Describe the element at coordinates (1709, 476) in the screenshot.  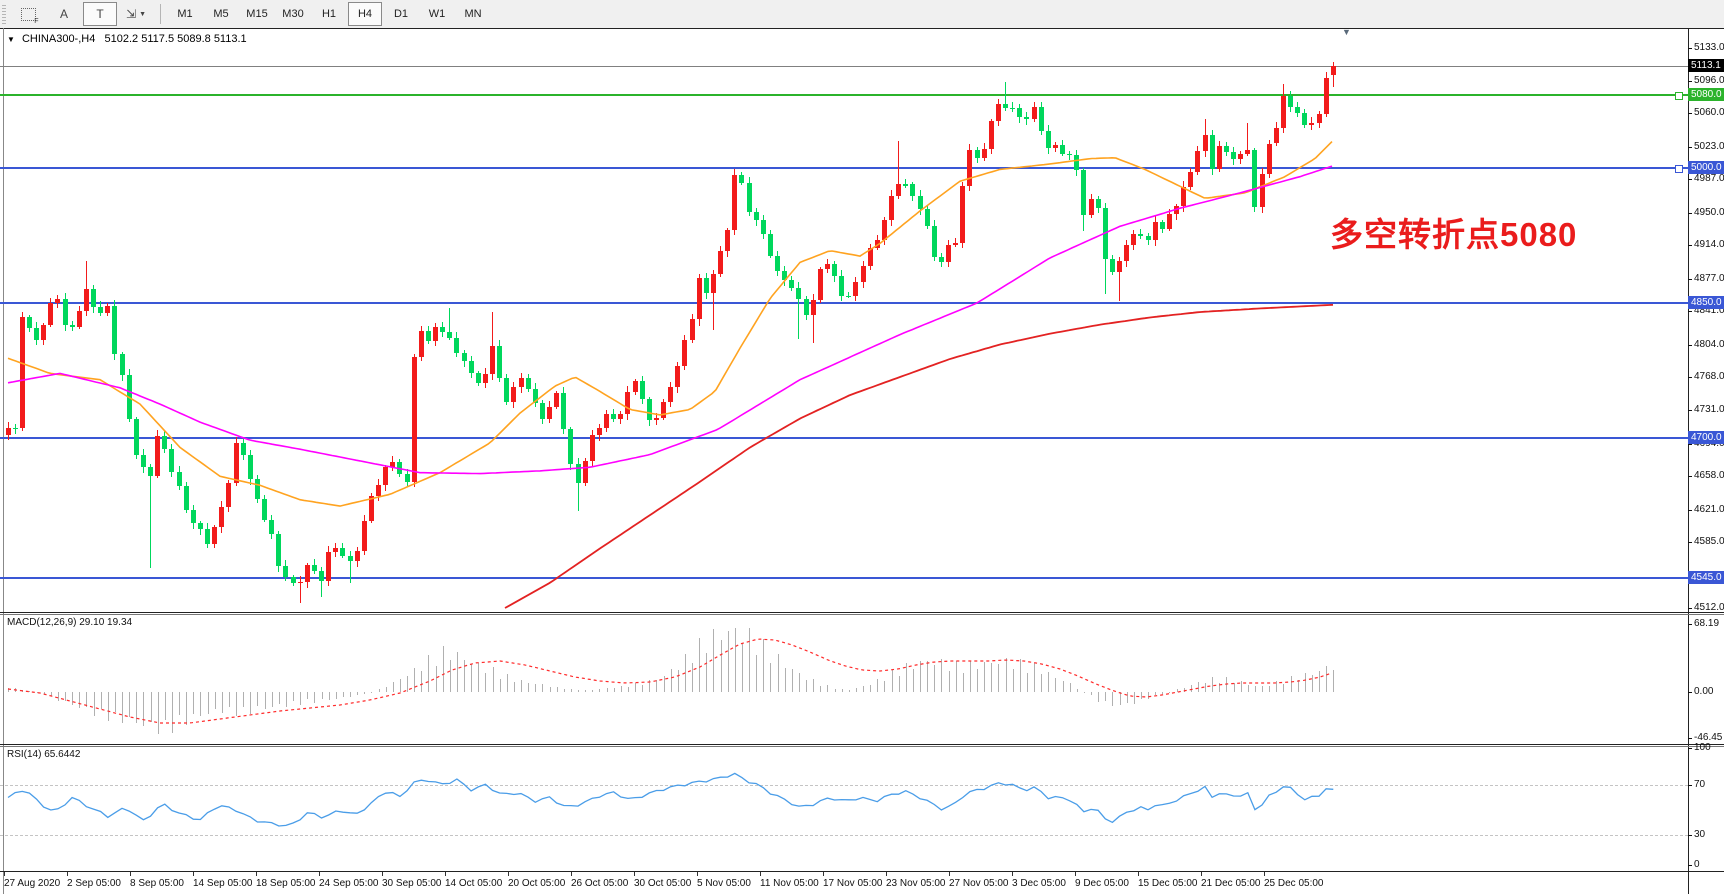
I see `price-tick-label: 4658.0` at that location.